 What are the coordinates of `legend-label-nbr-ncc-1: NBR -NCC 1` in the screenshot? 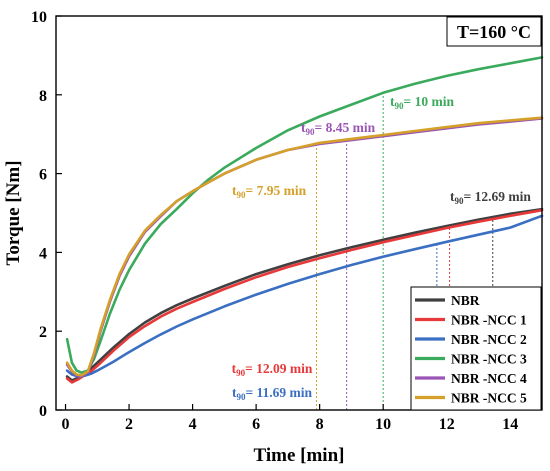 It's located at (489, 320).